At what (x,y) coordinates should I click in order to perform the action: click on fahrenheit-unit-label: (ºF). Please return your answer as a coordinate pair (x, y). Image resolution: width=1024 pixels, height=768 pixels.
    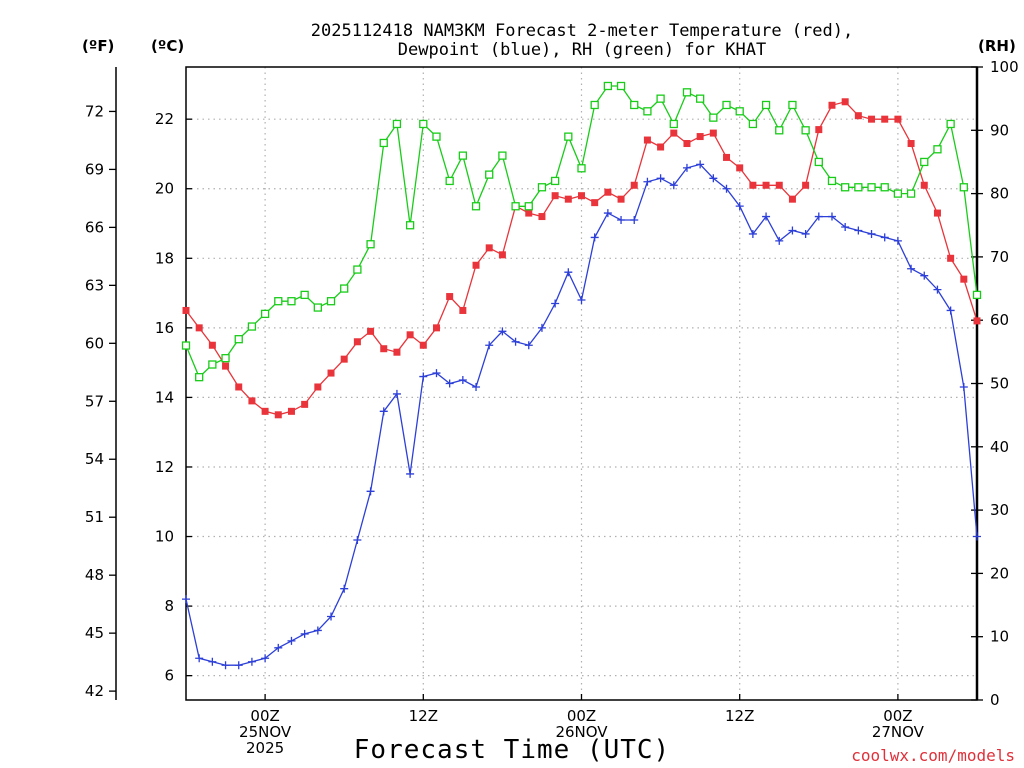
    Looking at the image, I should click on (98, 46).